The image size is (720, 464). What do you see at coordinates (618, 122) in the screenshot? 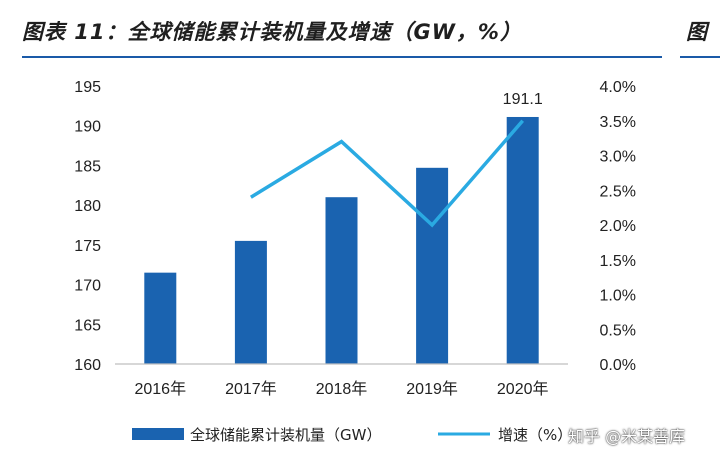
I see `right-tick-label: 3.5%` at bounding box center [618, 122].